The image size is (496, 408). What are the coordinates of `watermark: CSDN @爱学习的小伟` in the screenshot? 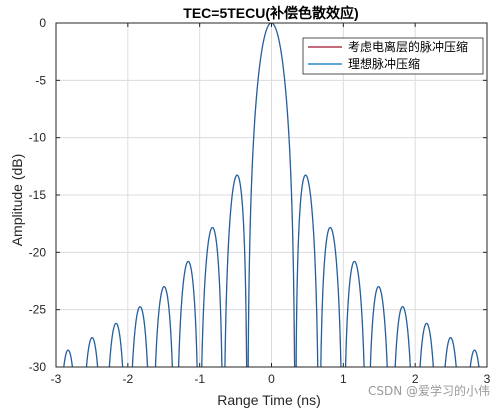 It's located at (429, 390).